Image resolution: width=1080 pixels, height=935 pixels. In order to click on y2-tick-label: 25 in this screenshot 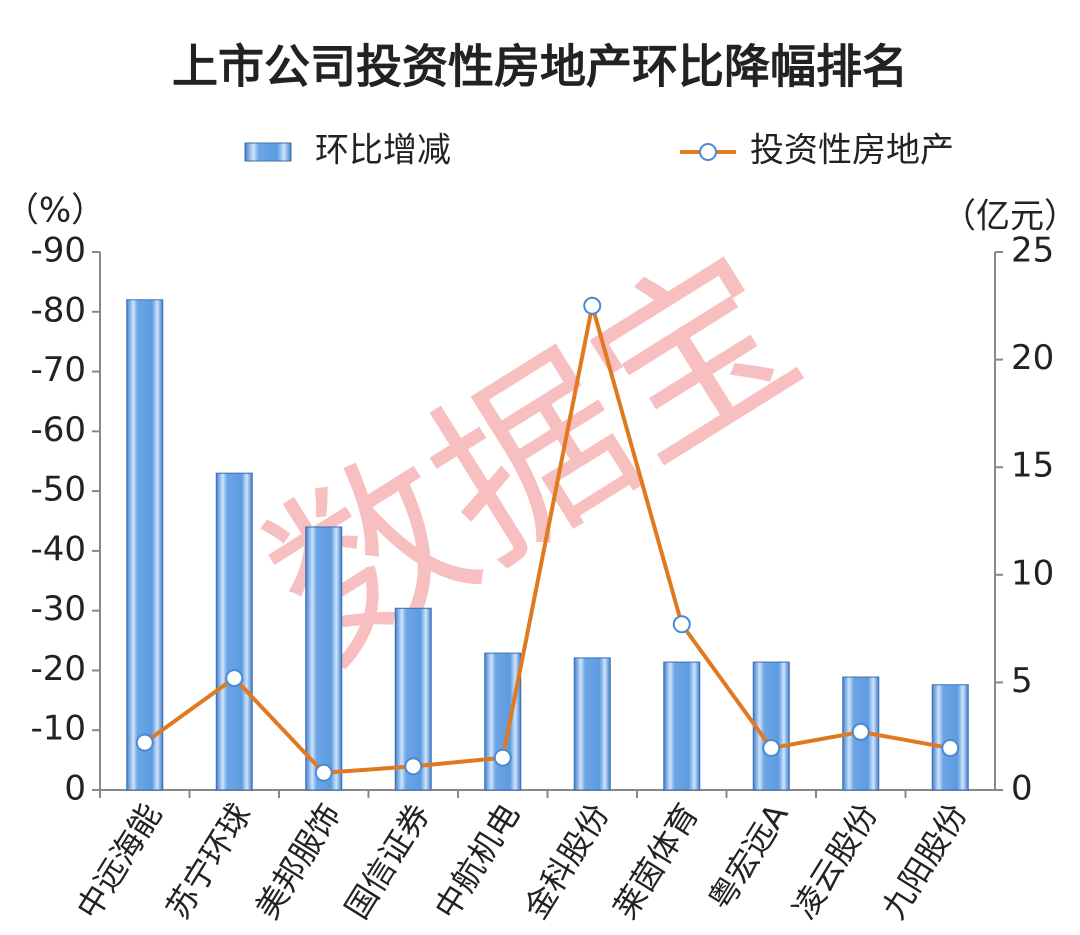, I will do `click(1032, 251)`.